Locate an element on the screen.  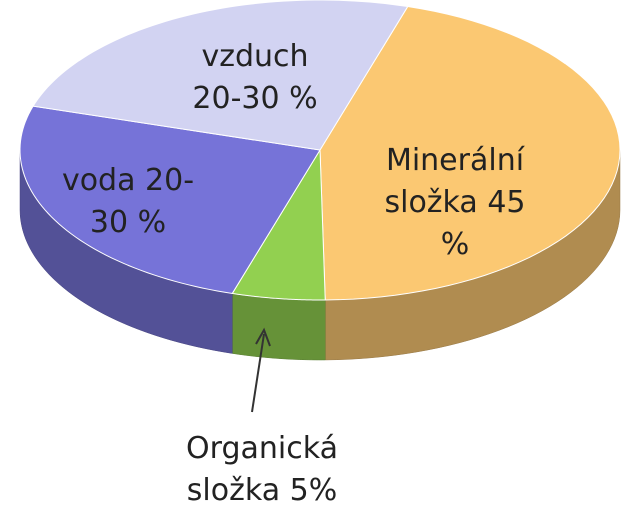
category-label: Organická složka is located at coordinates (262, 469).